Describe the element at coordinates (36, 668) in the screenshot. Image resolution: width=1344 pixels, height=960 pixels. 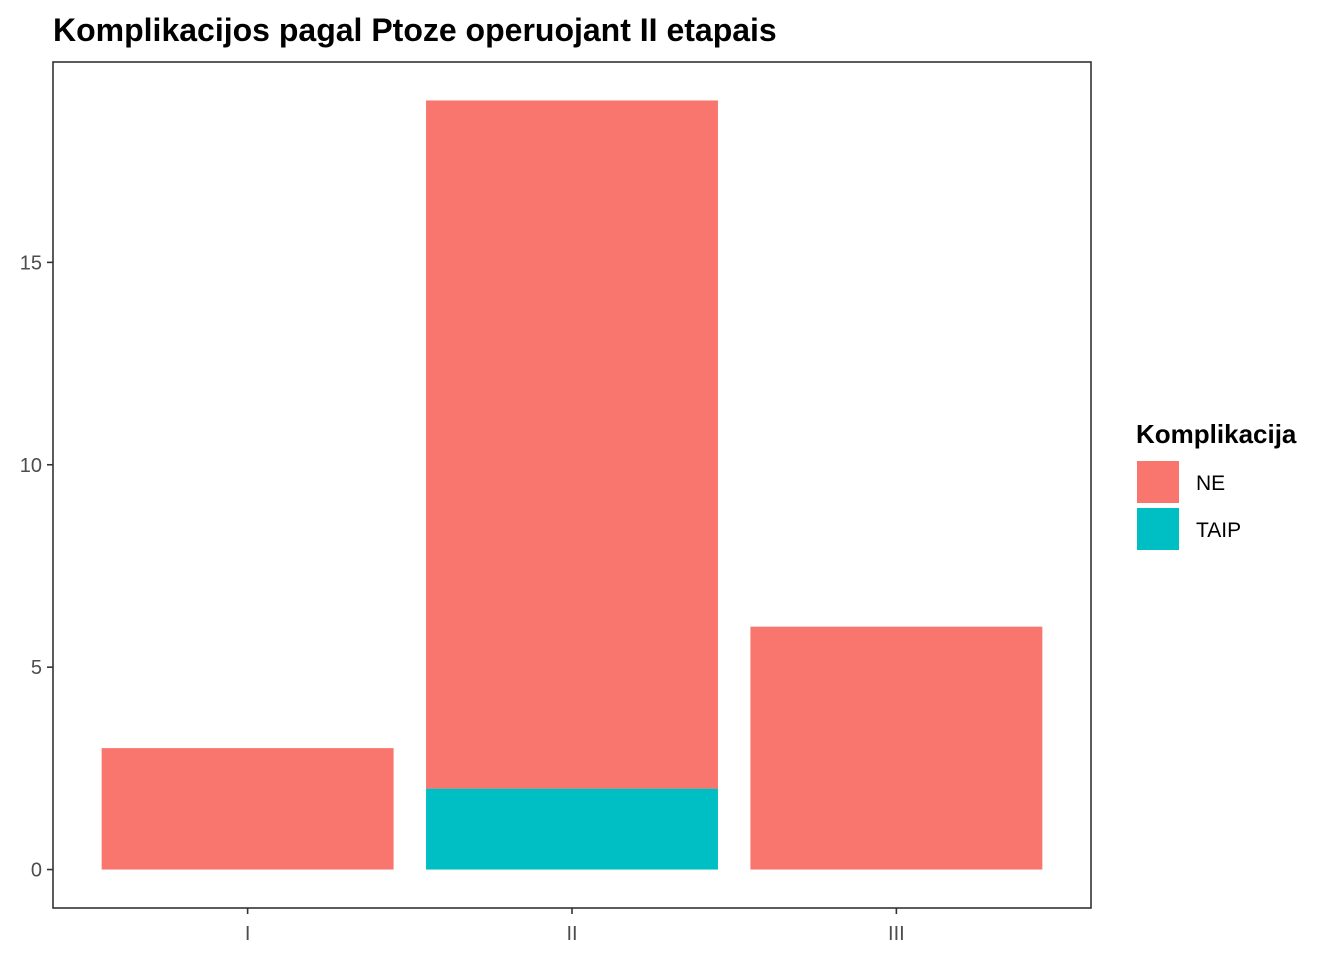
I see `y-tick-label: 5` at that location.